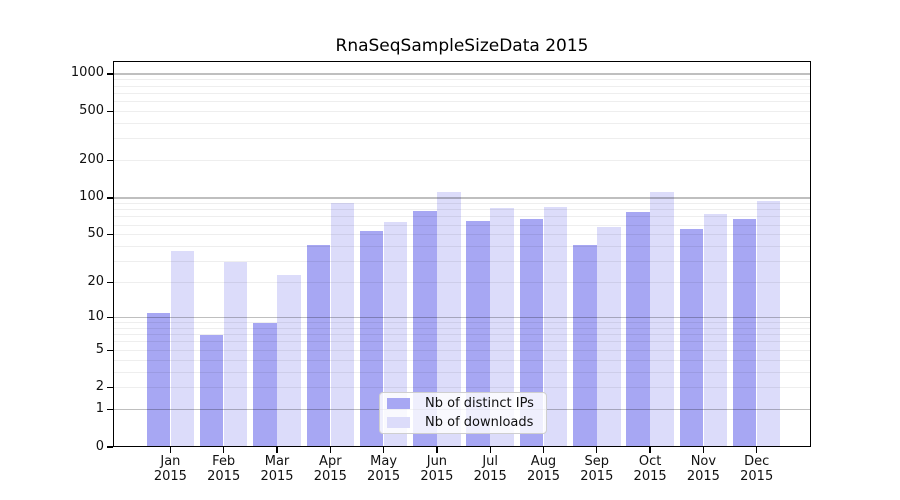  Describe the element at coordinates (479, 422) in the screenshot. I see `legend-label-downloads: Nb of downloads` at that location.